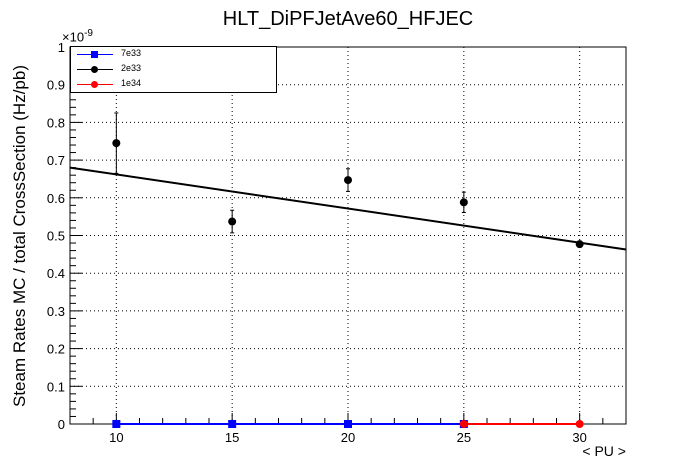 The image size is (696, 472). I want to click on x-axis-label: < PU >, so click(604, 451).